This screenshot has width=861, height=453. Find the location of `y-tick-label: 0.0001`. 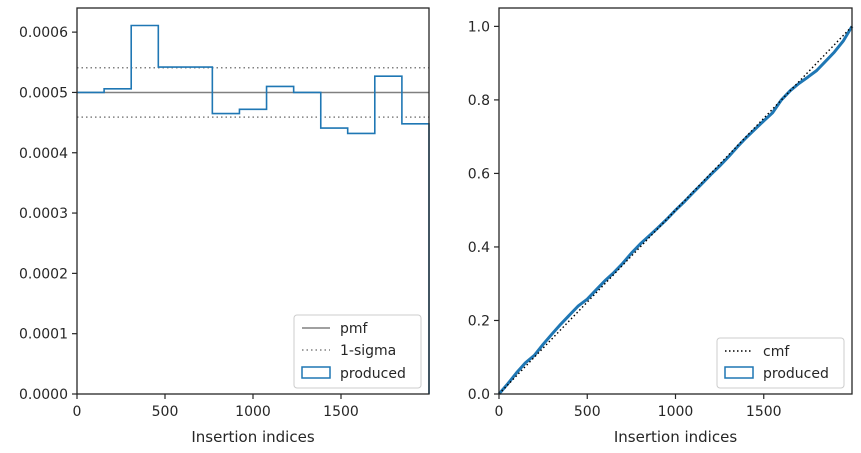

y-tick-label: 0.0001 is located at coordinates (43, 335).